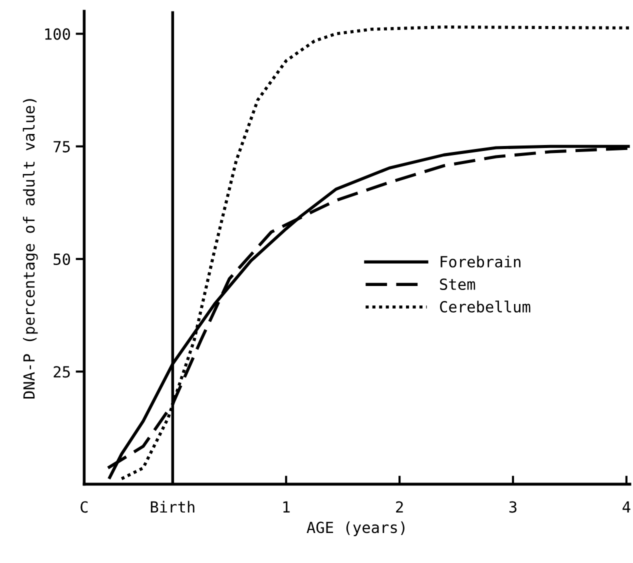 The height and width of the screenshot is (563, 633). I want to click on x-tick-label: 1, so click(286, 507).